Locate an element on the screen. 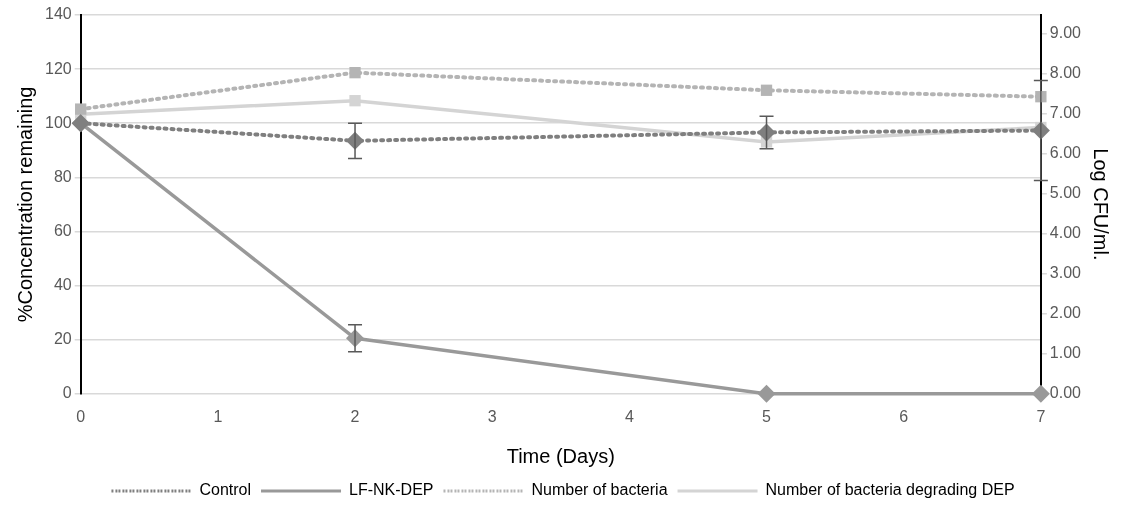 The image size is (1126, 511). y2-tick-label: 2.00 is located at coordinates (1065, 313).